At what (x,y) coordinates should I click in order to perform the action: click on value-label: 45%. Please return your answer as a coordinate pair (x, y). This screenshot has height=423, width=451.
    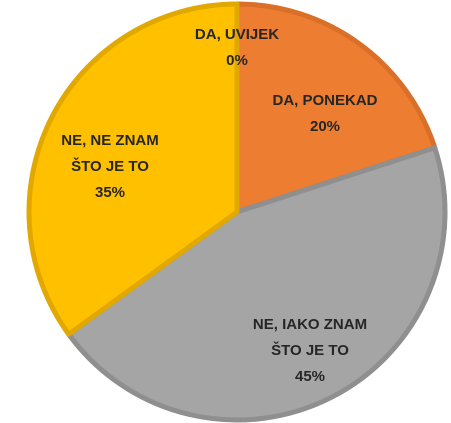
    Looking at the image, I should click on (310, 376).